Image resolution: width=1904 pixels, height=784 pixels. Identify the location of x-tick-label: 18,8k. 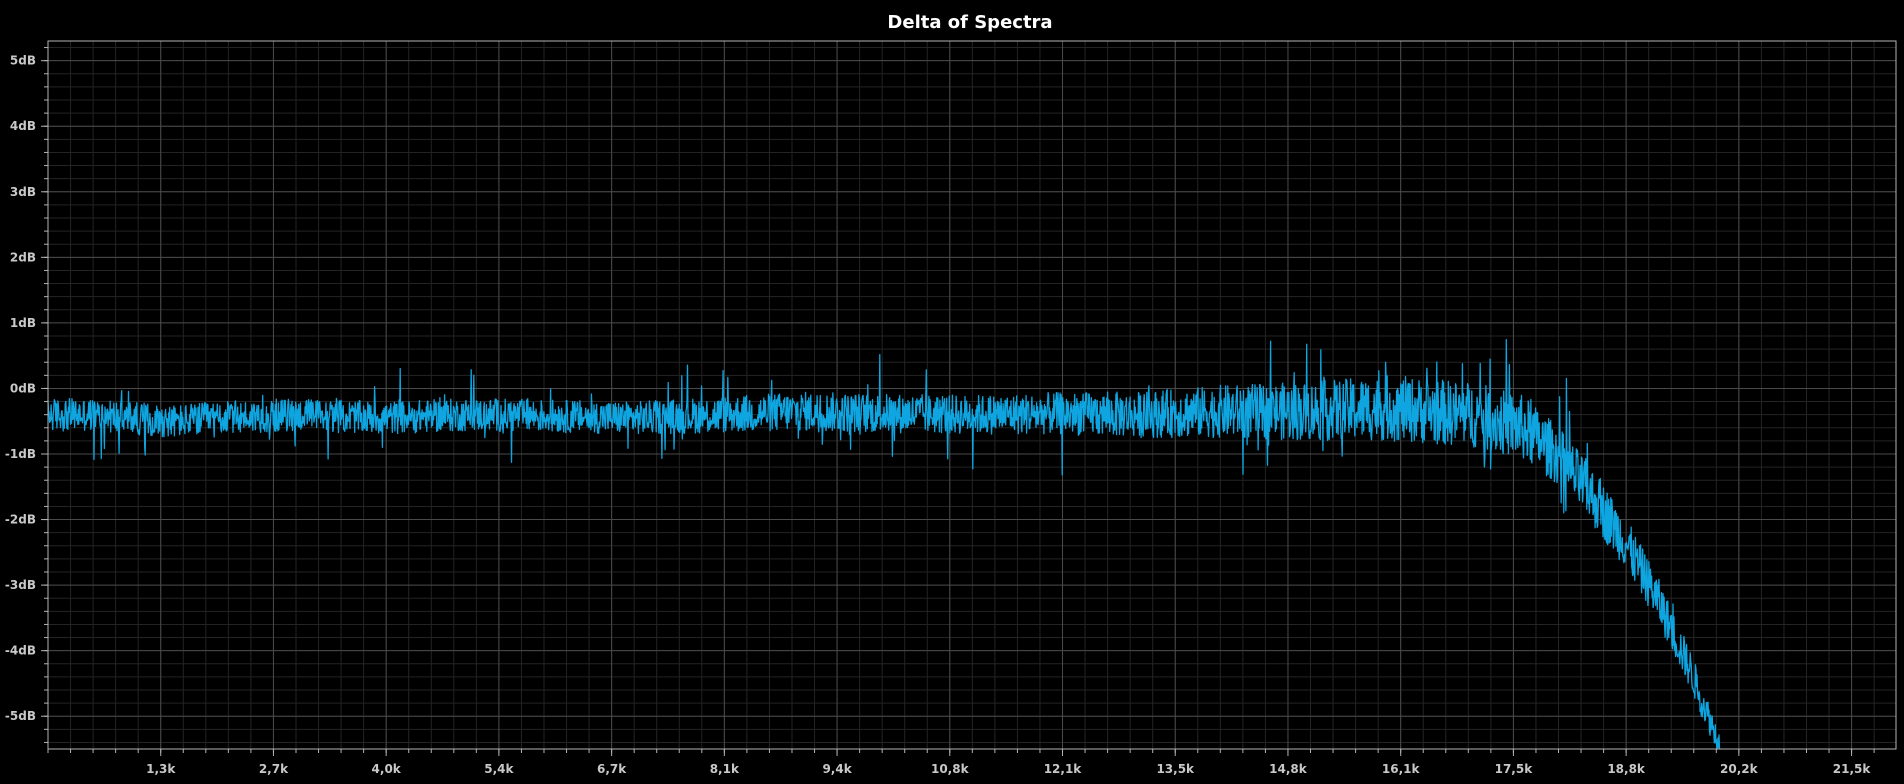
(1626, 769).